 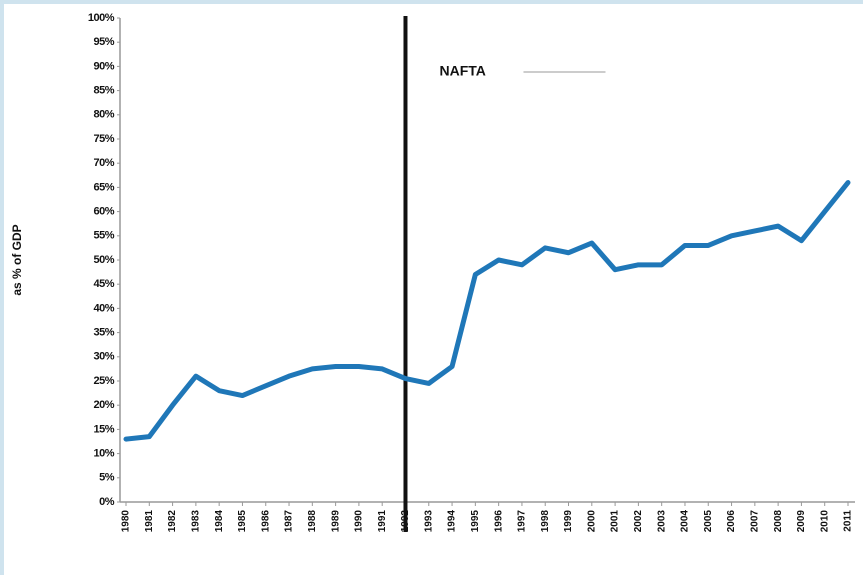 I want to click on x-tick-label: 1988, so click(x=312, y=521).